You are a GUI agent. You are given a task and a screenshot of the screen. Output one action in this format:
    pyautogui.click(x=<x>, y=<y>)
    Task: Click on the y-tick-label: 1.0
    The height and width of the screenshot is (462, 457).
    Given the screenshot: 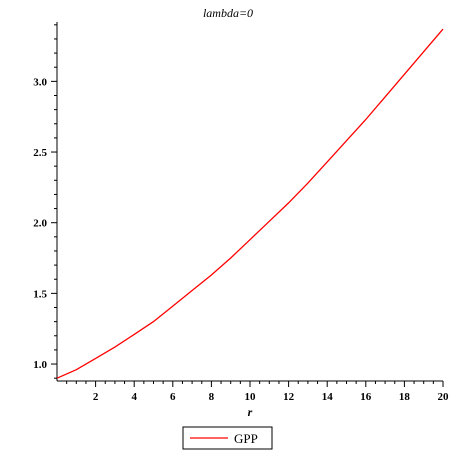 What is the action you would take?
    pyautogui.click(x=40, y=365)
    